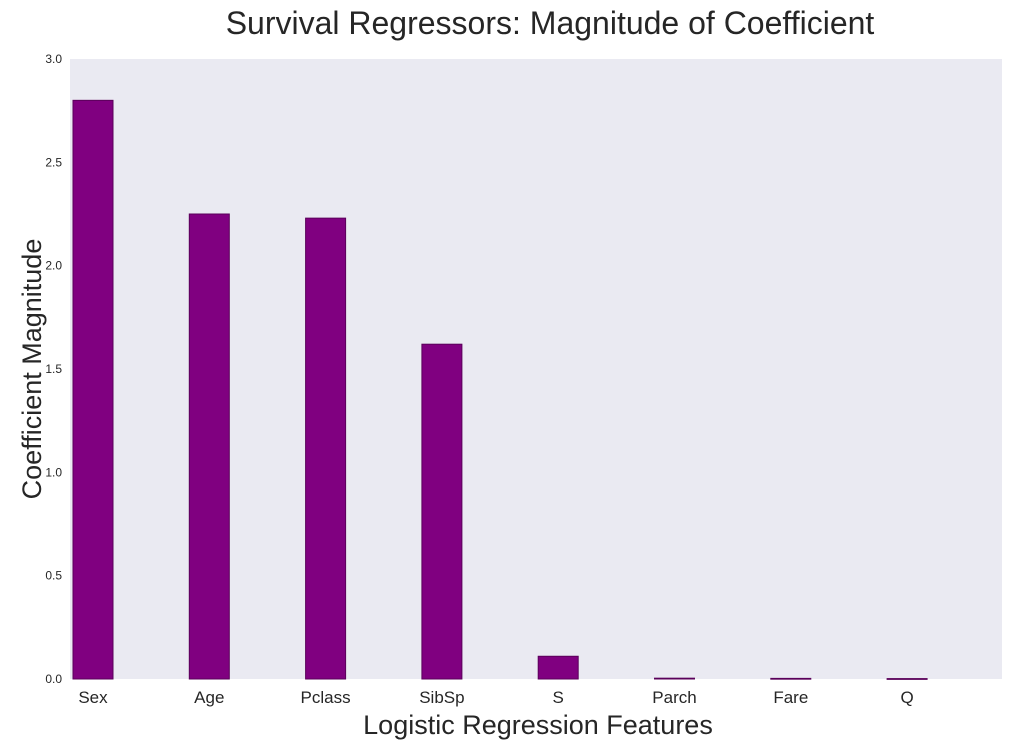 The width and height of the screenshot is (1012, 750). Describe the element at coordinates (791, 678) in the screenshot. I see `bar-fare` at that location.